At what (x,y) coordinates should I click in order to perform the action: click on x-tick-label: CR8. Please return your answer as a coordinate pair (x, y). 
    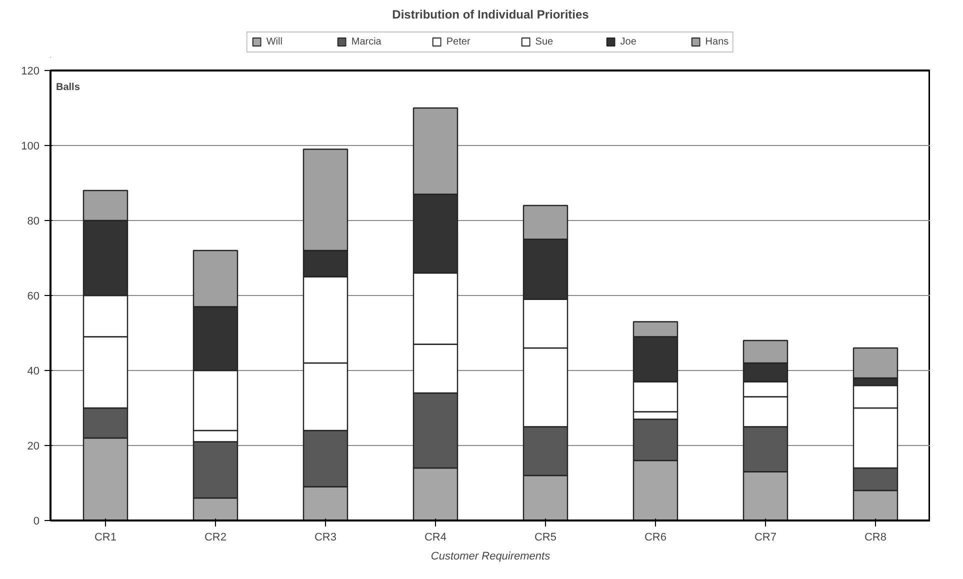
    Looking at the image, I should click on (875, 538).